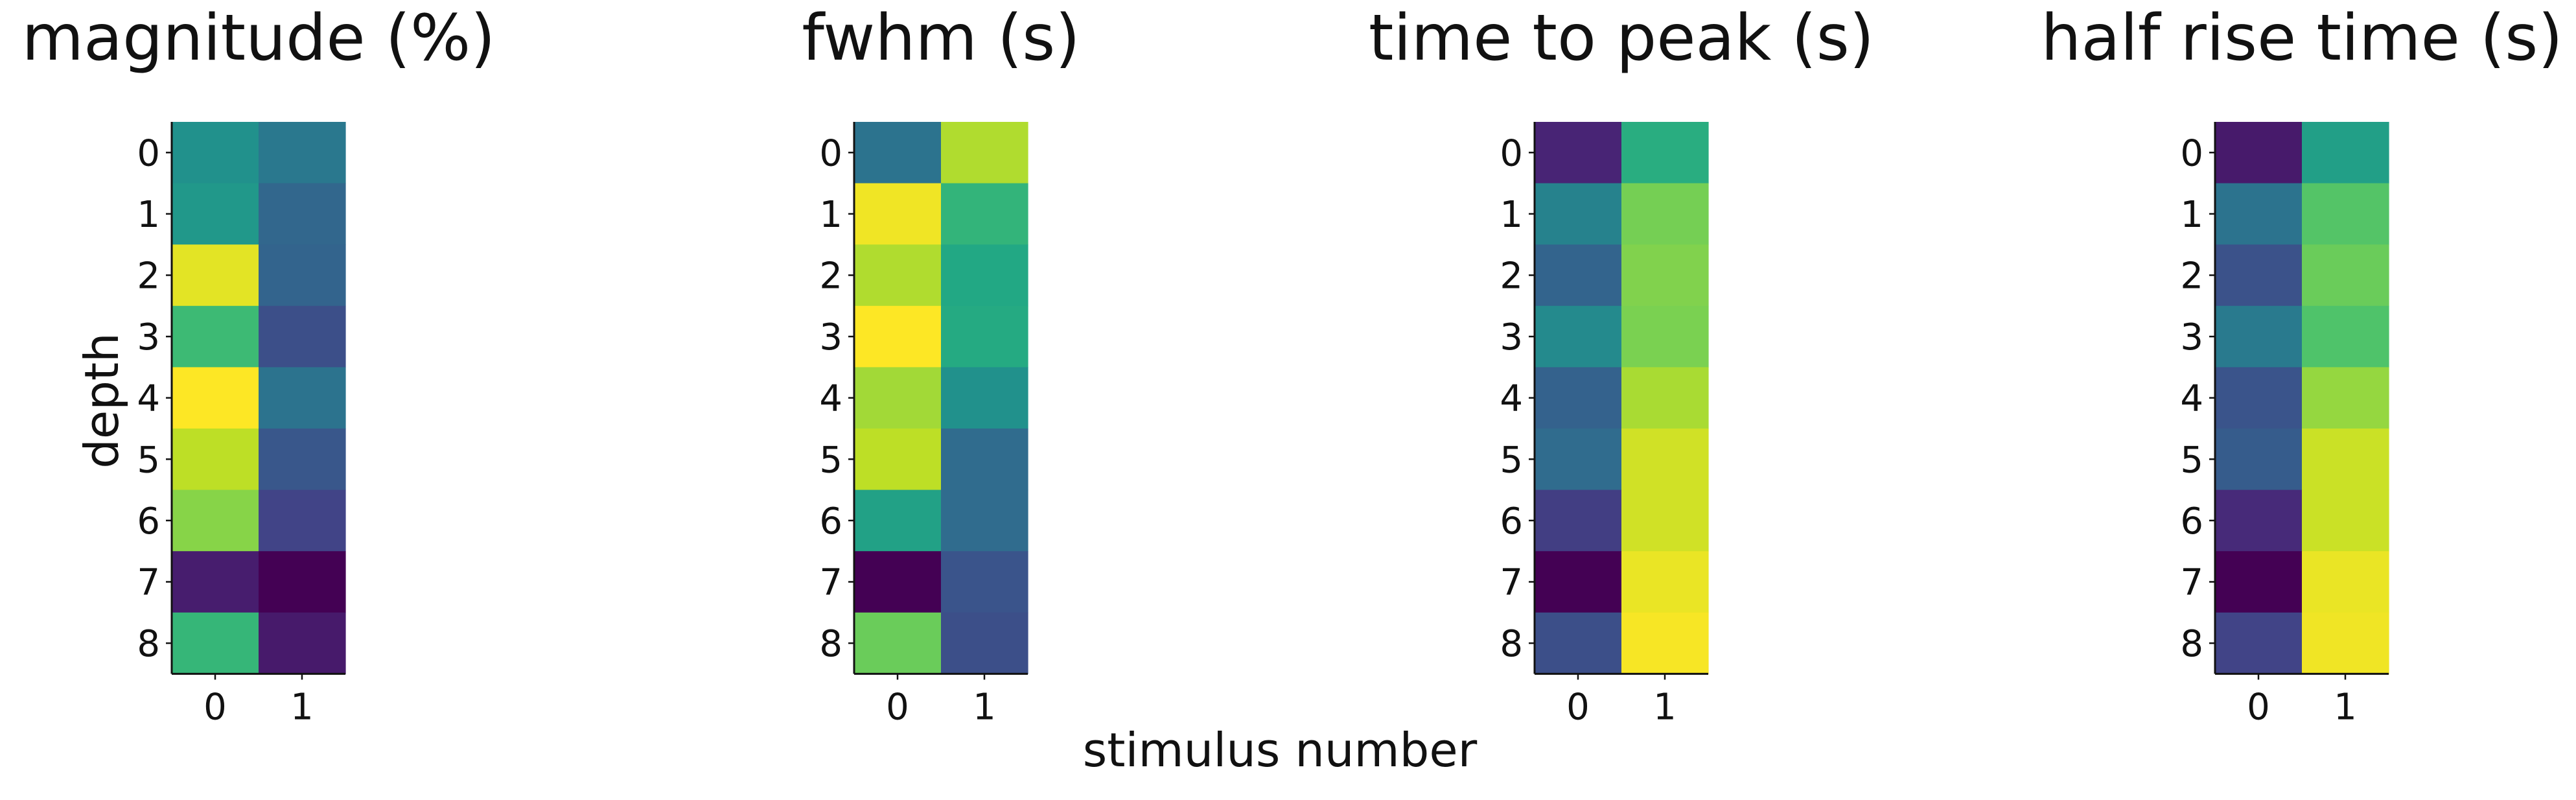 This screenshot has height=800, width=2576. I want to click on panel-title: half rise time (s), so click(2301, 38).